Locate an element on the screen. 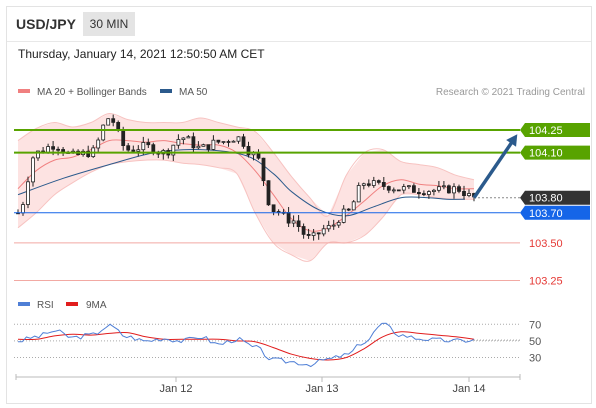 The image size is (596, 408). symbol-label: USD/JPY is located at coordinates (46, 24).